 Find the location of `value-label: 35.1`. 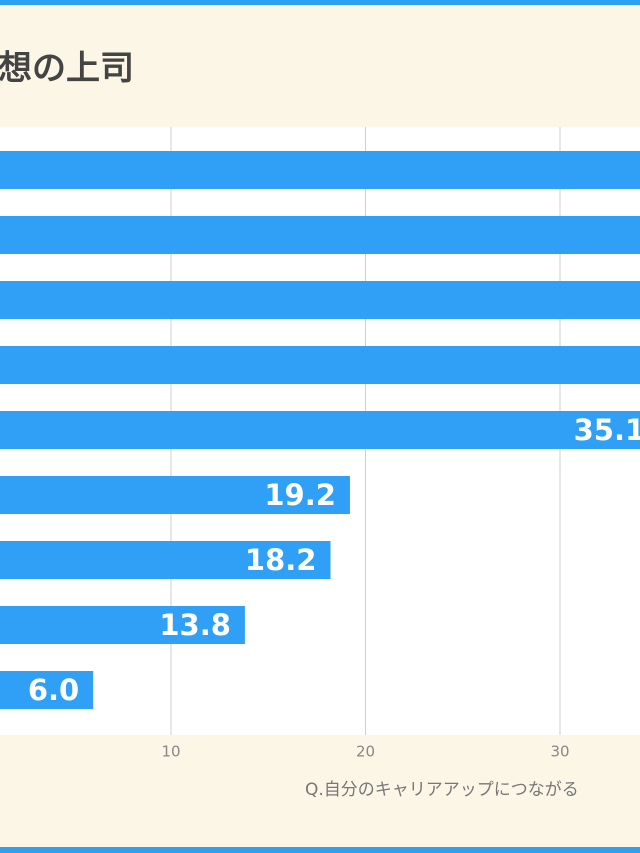

value-label: 35.1 is located at coordinates (607, 430).